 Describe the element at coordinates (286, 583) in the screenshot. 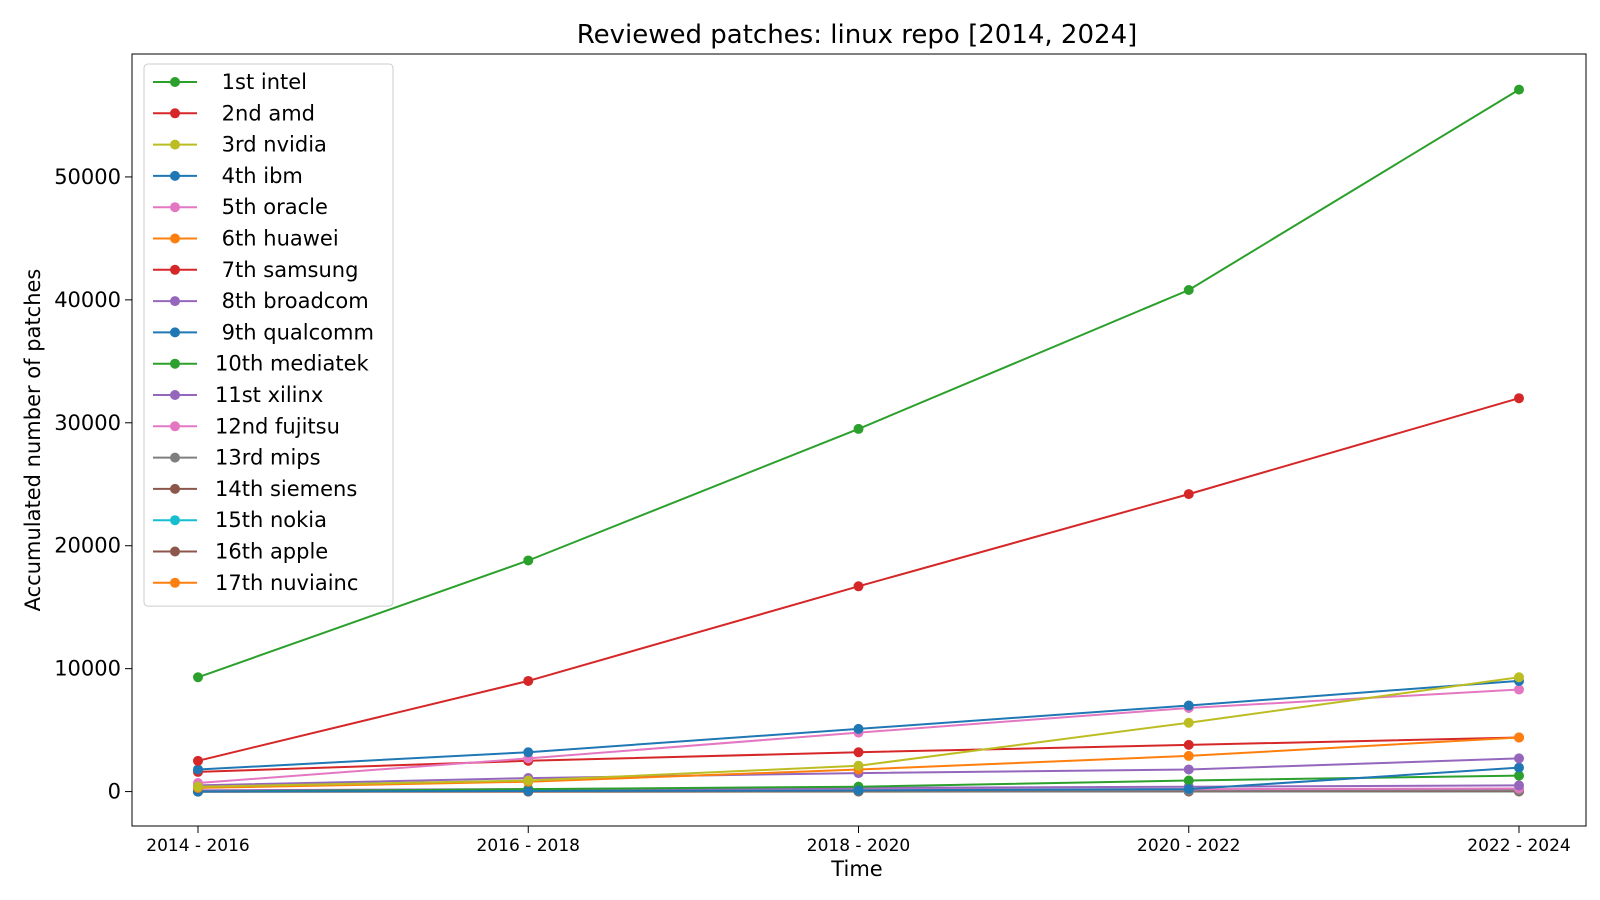

I see `legend-label: 17th nuviainc` at that location.